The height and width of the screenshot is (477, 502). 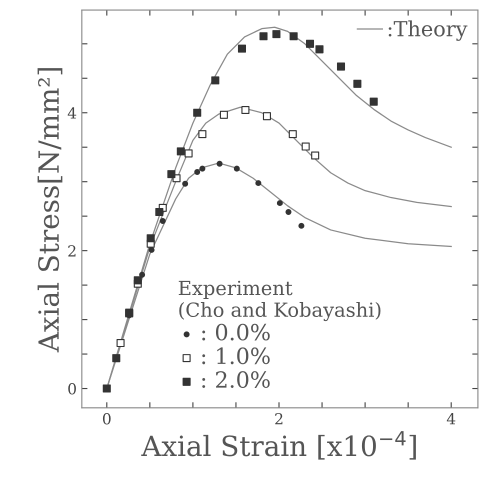 I want to click on x-axis-title: Axial Strain [x10$^{−4}$], so click(x=278, y=445).